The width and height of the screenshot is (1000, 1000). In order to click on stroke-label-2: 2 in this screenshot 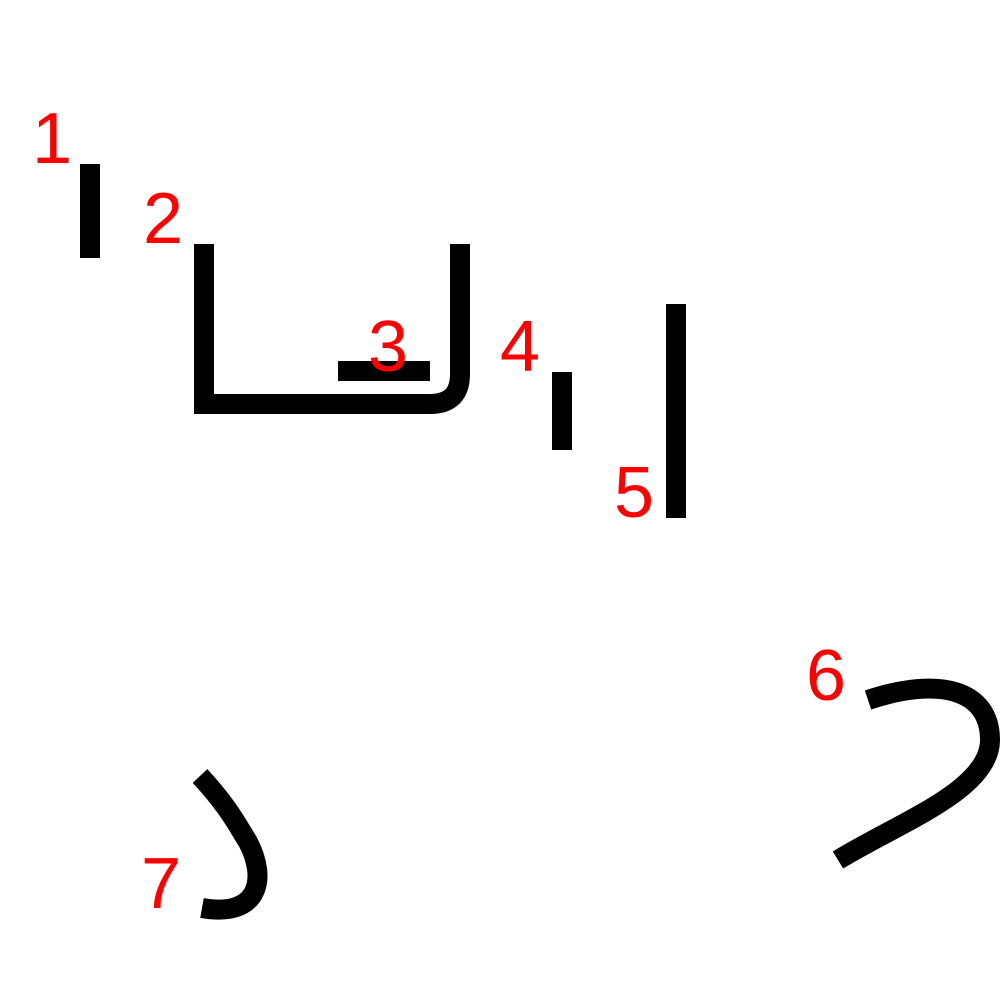, I will do `click(163, 219)`.